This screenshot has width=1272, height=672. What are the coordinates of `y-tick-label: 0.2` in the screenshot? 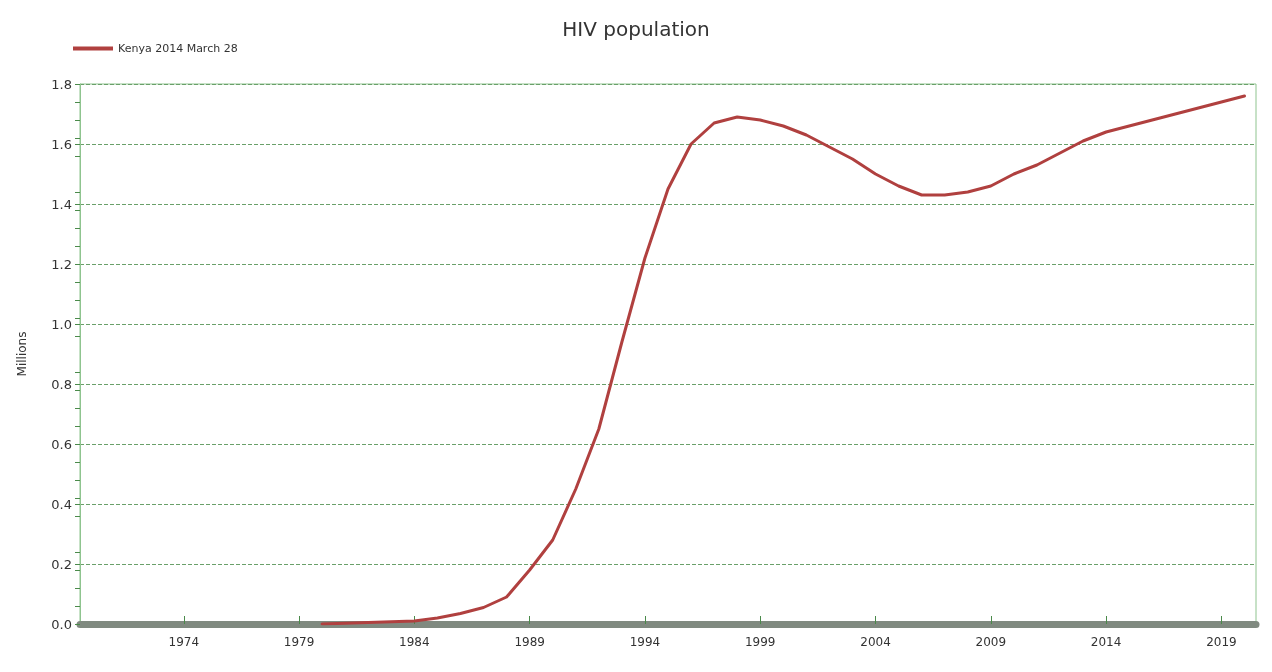 It's located at (61, 564).